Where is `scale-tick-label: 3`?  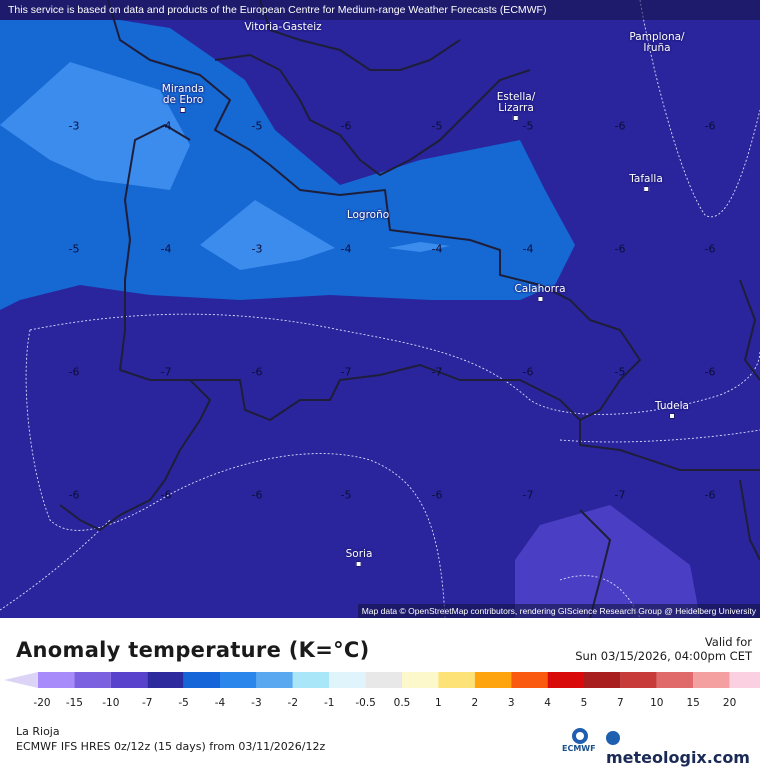
scale-tick-label: 3 is located at coordinates (511, 703).